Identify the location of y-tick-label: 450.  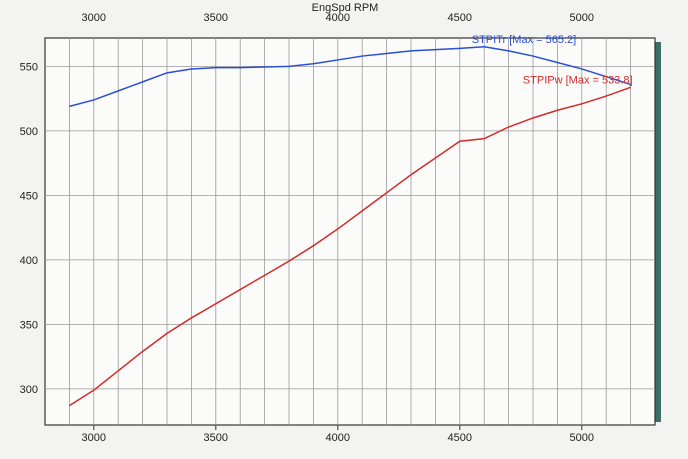
(29, 196).